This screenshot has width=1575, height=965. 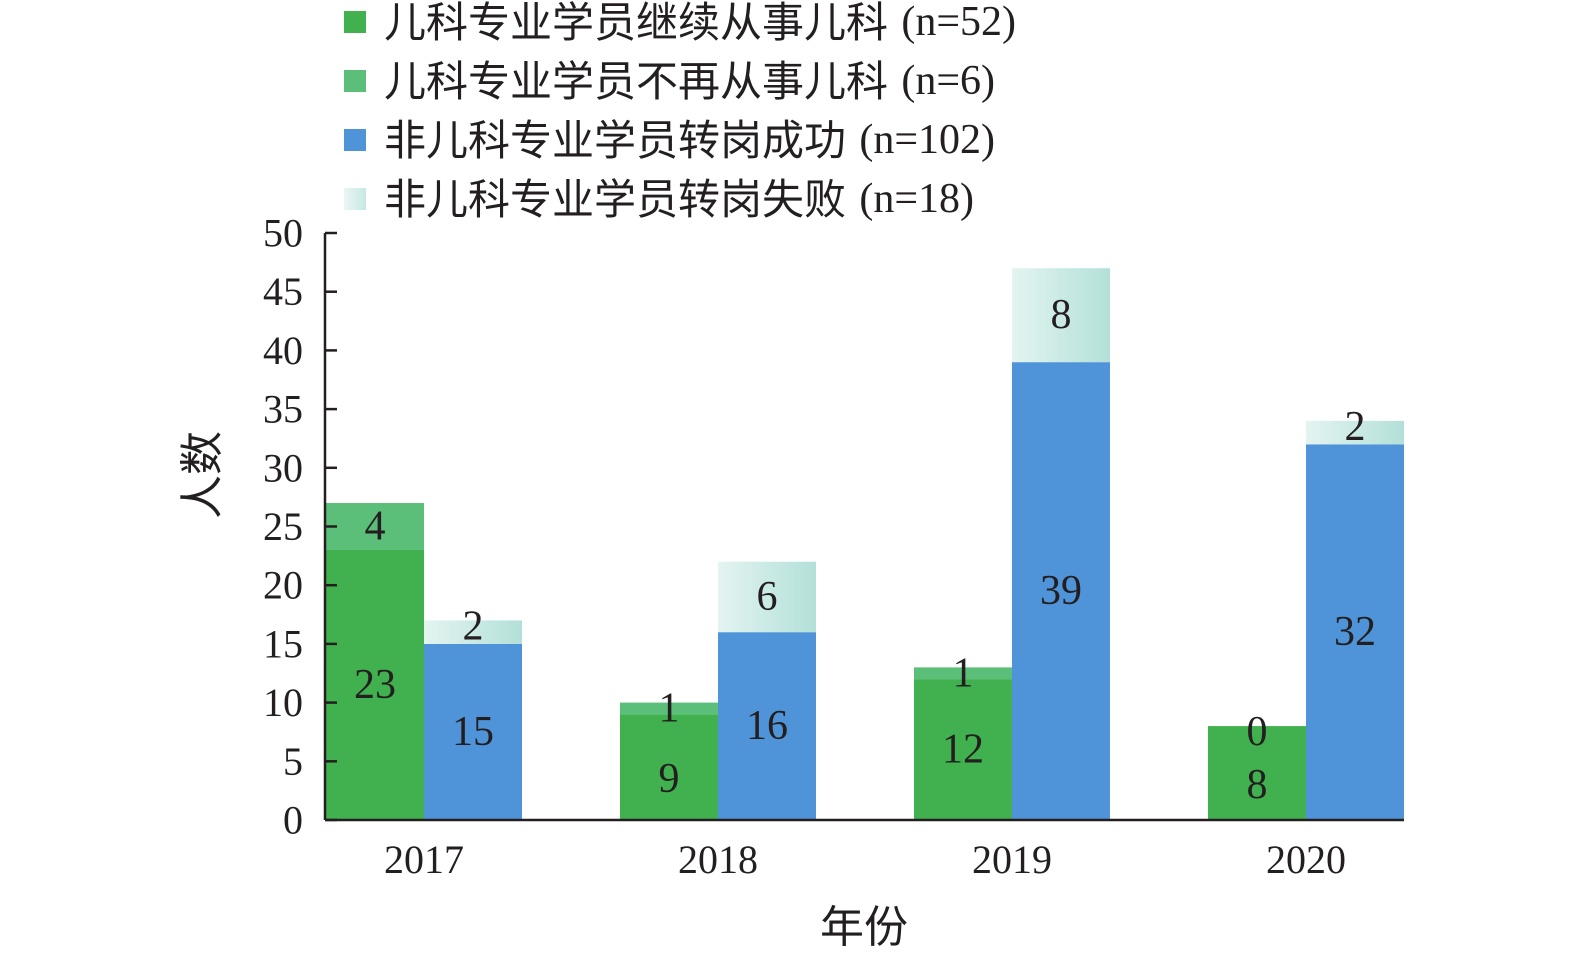 What do you see at coordinates (689, 81) in the screenshot?
I see `legend-label: 儿科专业学员不再从事儿科 (n=6)` at bounding box center [689, 81].